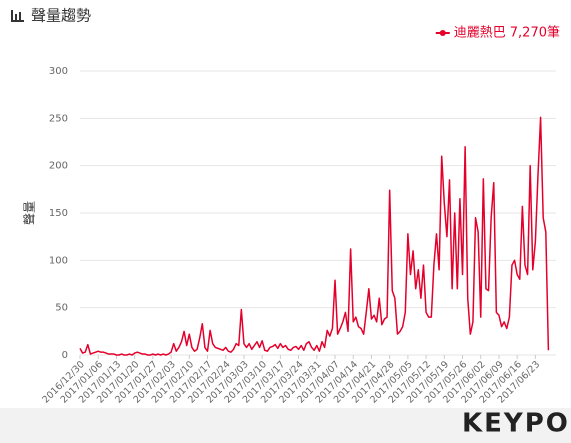 Image resolution: width=571 pixels, height=443 pixels. I want to click on y-tick-label: 0, so click(65, 355).